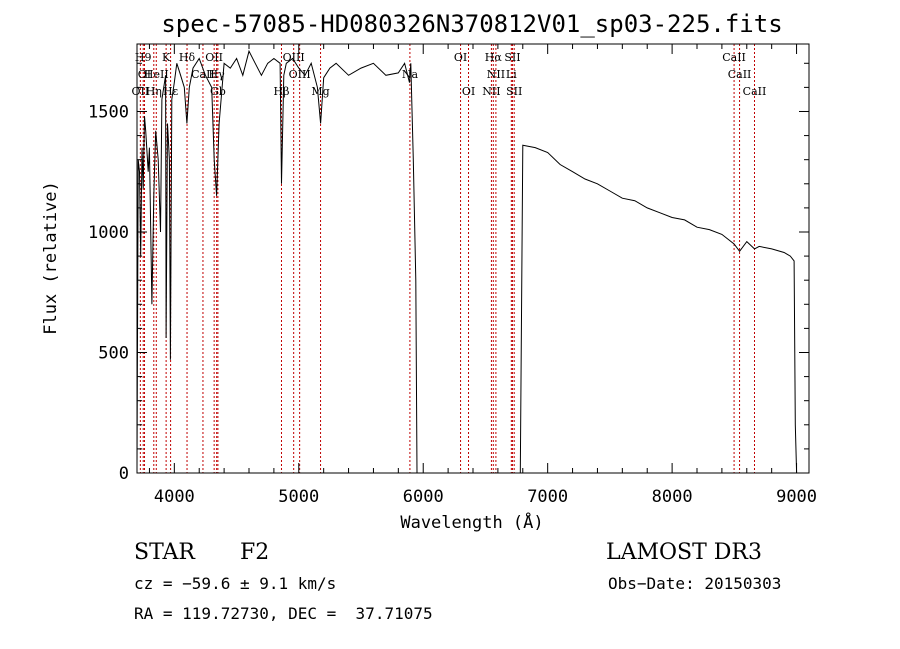  Describe the element at coordinates (108, 112) in the screenshot. I see `y-tick-label-3: 1500` at that location.